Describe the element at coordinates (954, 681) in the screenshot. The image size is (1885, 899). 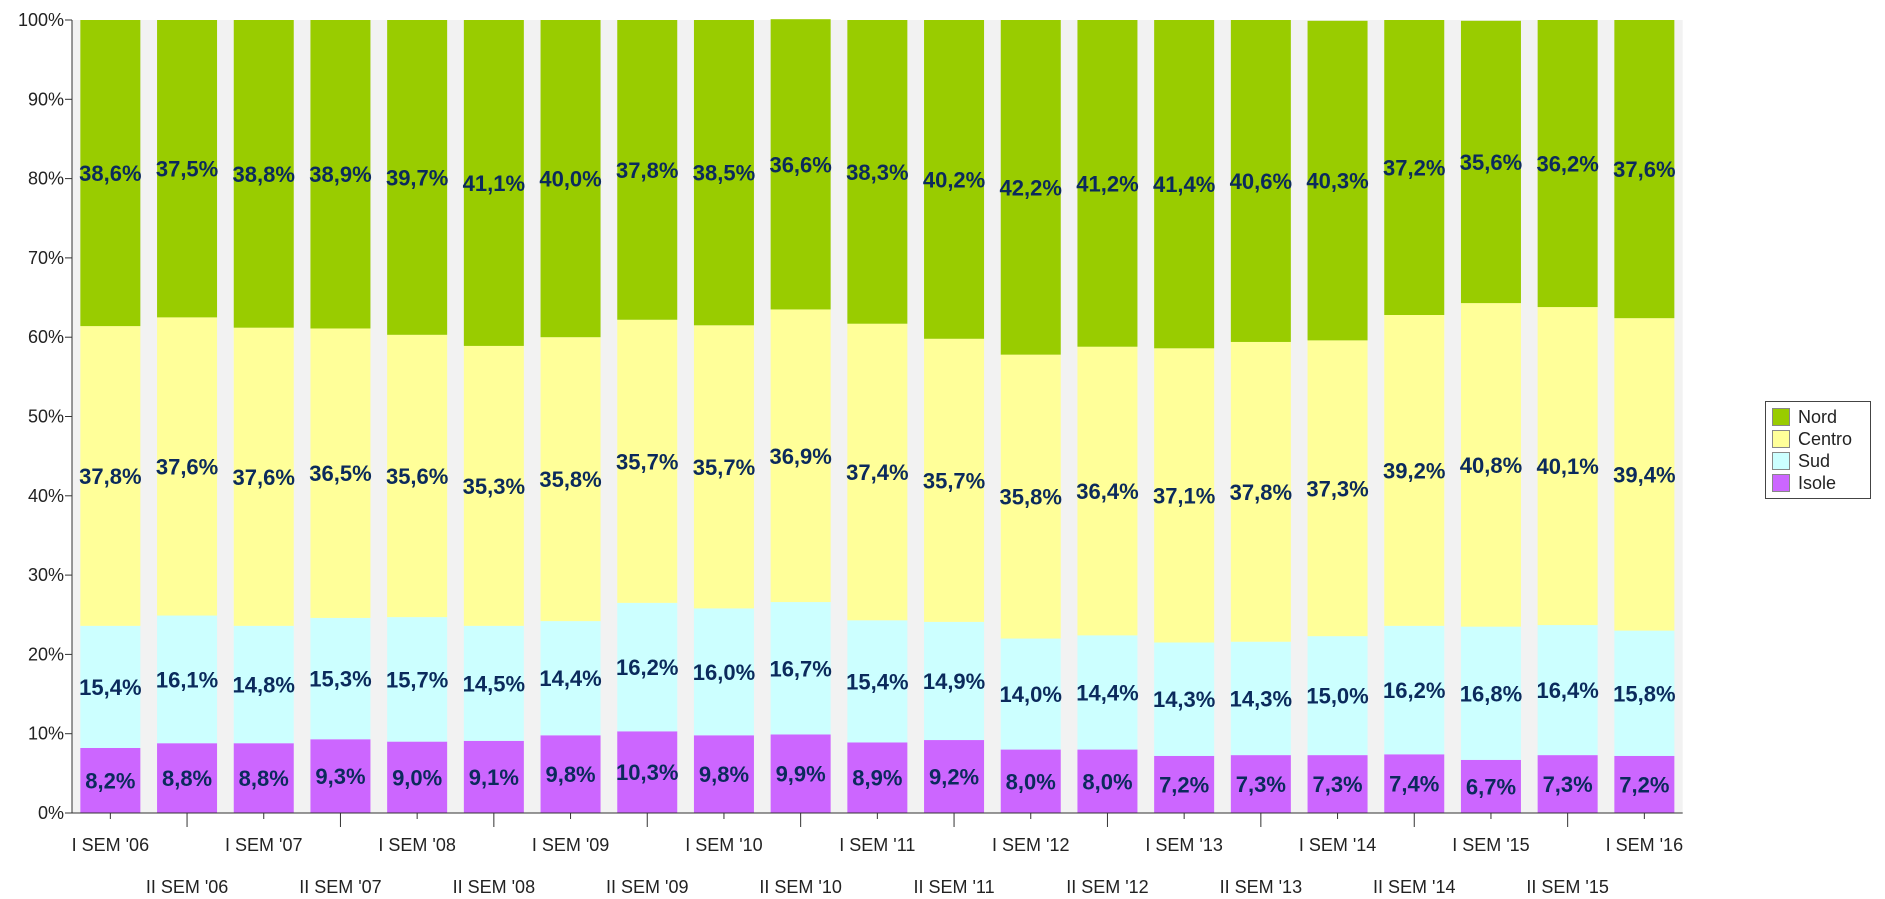
I see `data-label-sud-11: 14,9%` at that location.